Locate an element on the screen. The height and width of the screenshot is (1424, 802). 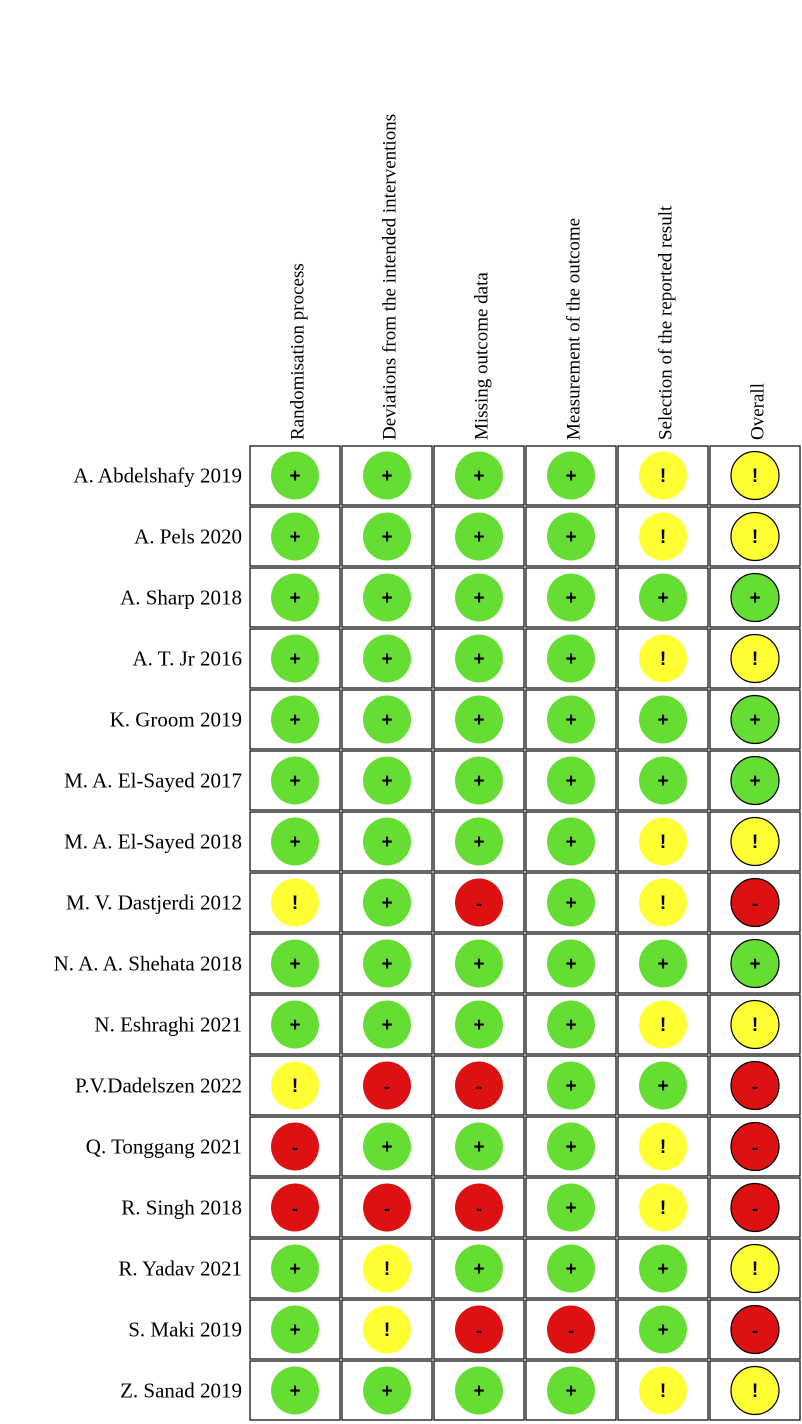
study-label: Z. Sanad 2019 is located at coordinates (181, 1391).